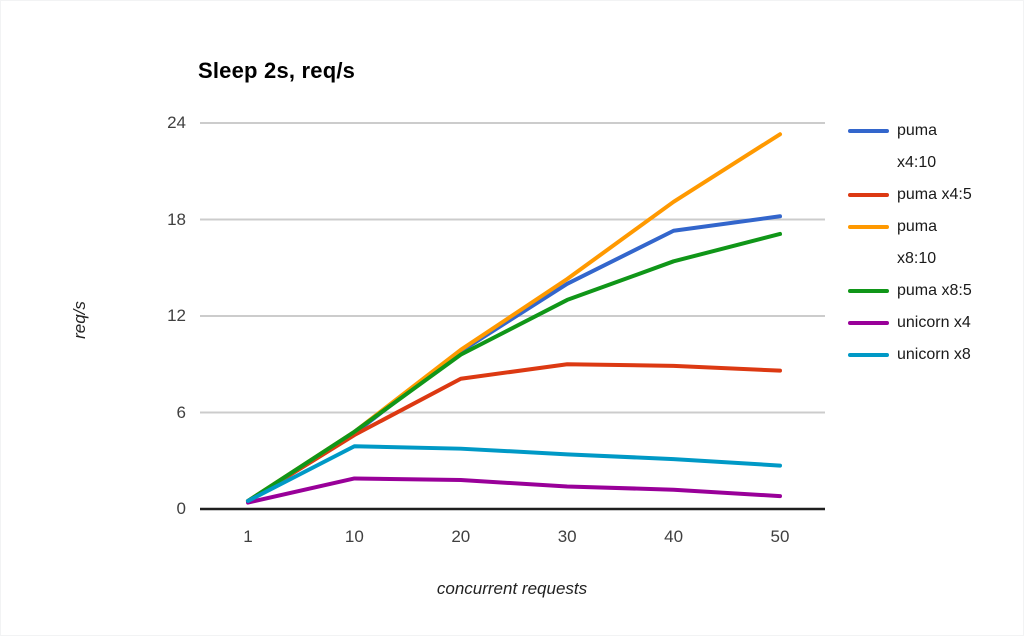  I want to click on series-line-unicorn-x4, so click(514, 490).